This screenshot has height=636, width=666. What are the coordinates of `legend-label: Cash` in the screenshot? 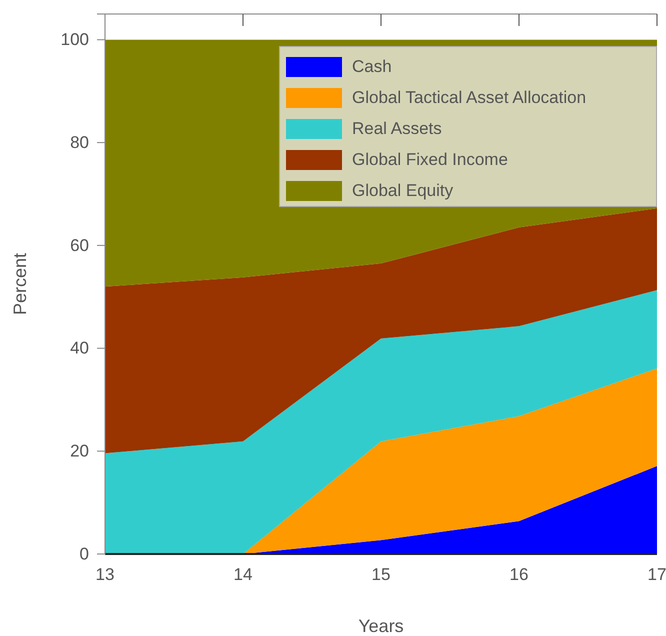 It's located at (372, 66).